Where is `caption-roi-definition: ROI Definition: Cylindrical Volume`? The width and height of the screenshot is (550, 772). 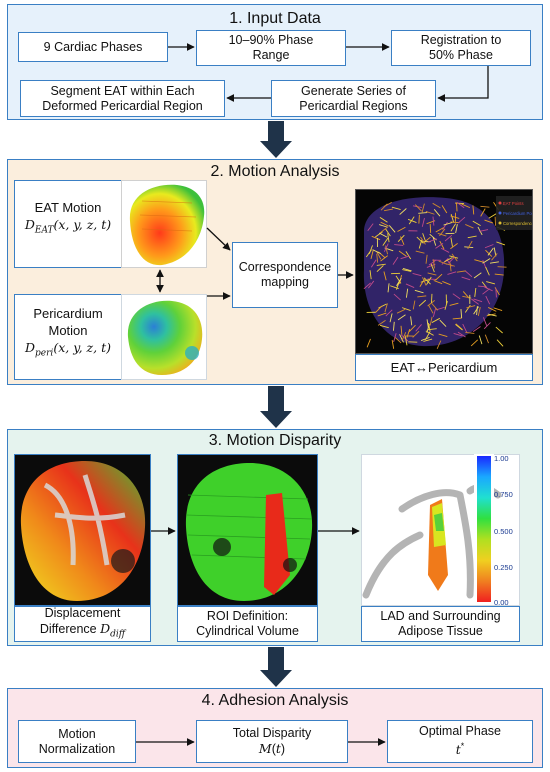 caption-roi-definition: ROI Definition: Cylindrical Volume is located at coordinates (247, 624).